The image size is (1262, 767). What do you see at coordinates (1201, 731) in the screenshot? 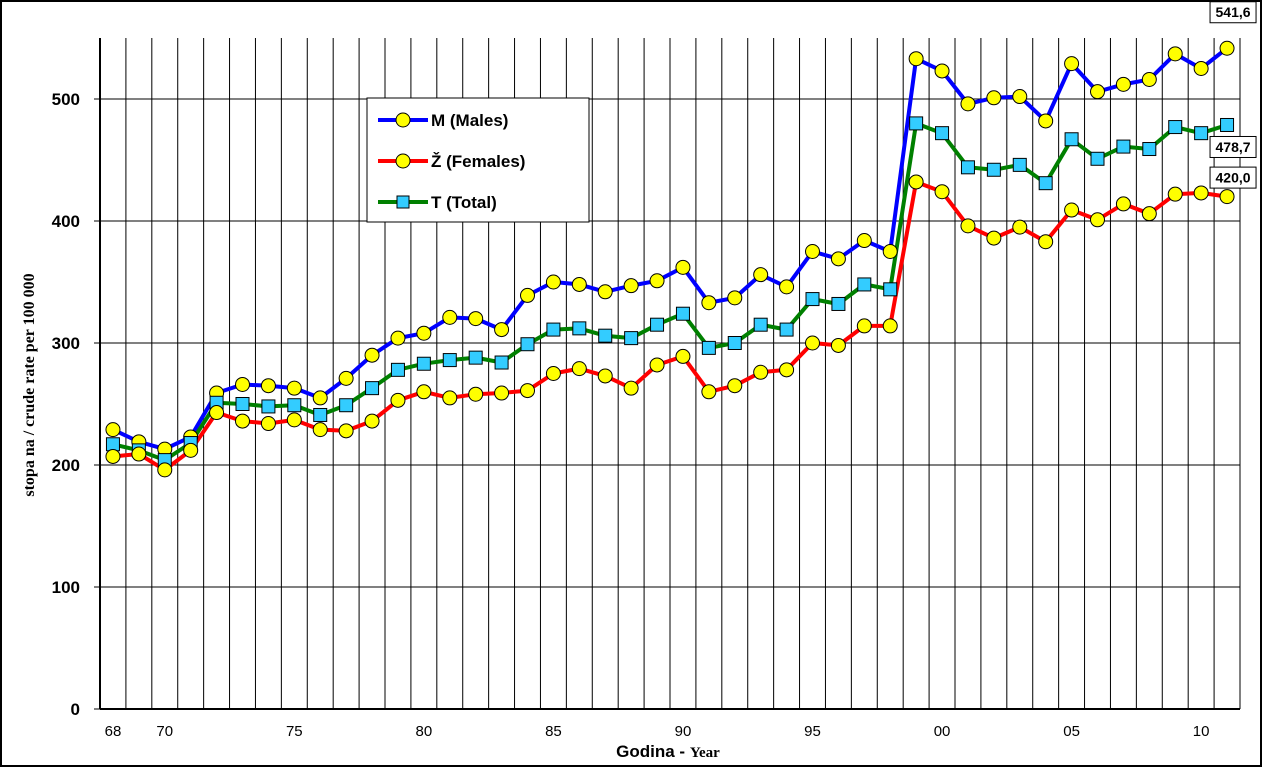
I see `x-tick-label: 10` at bounding box center [1201, 731].